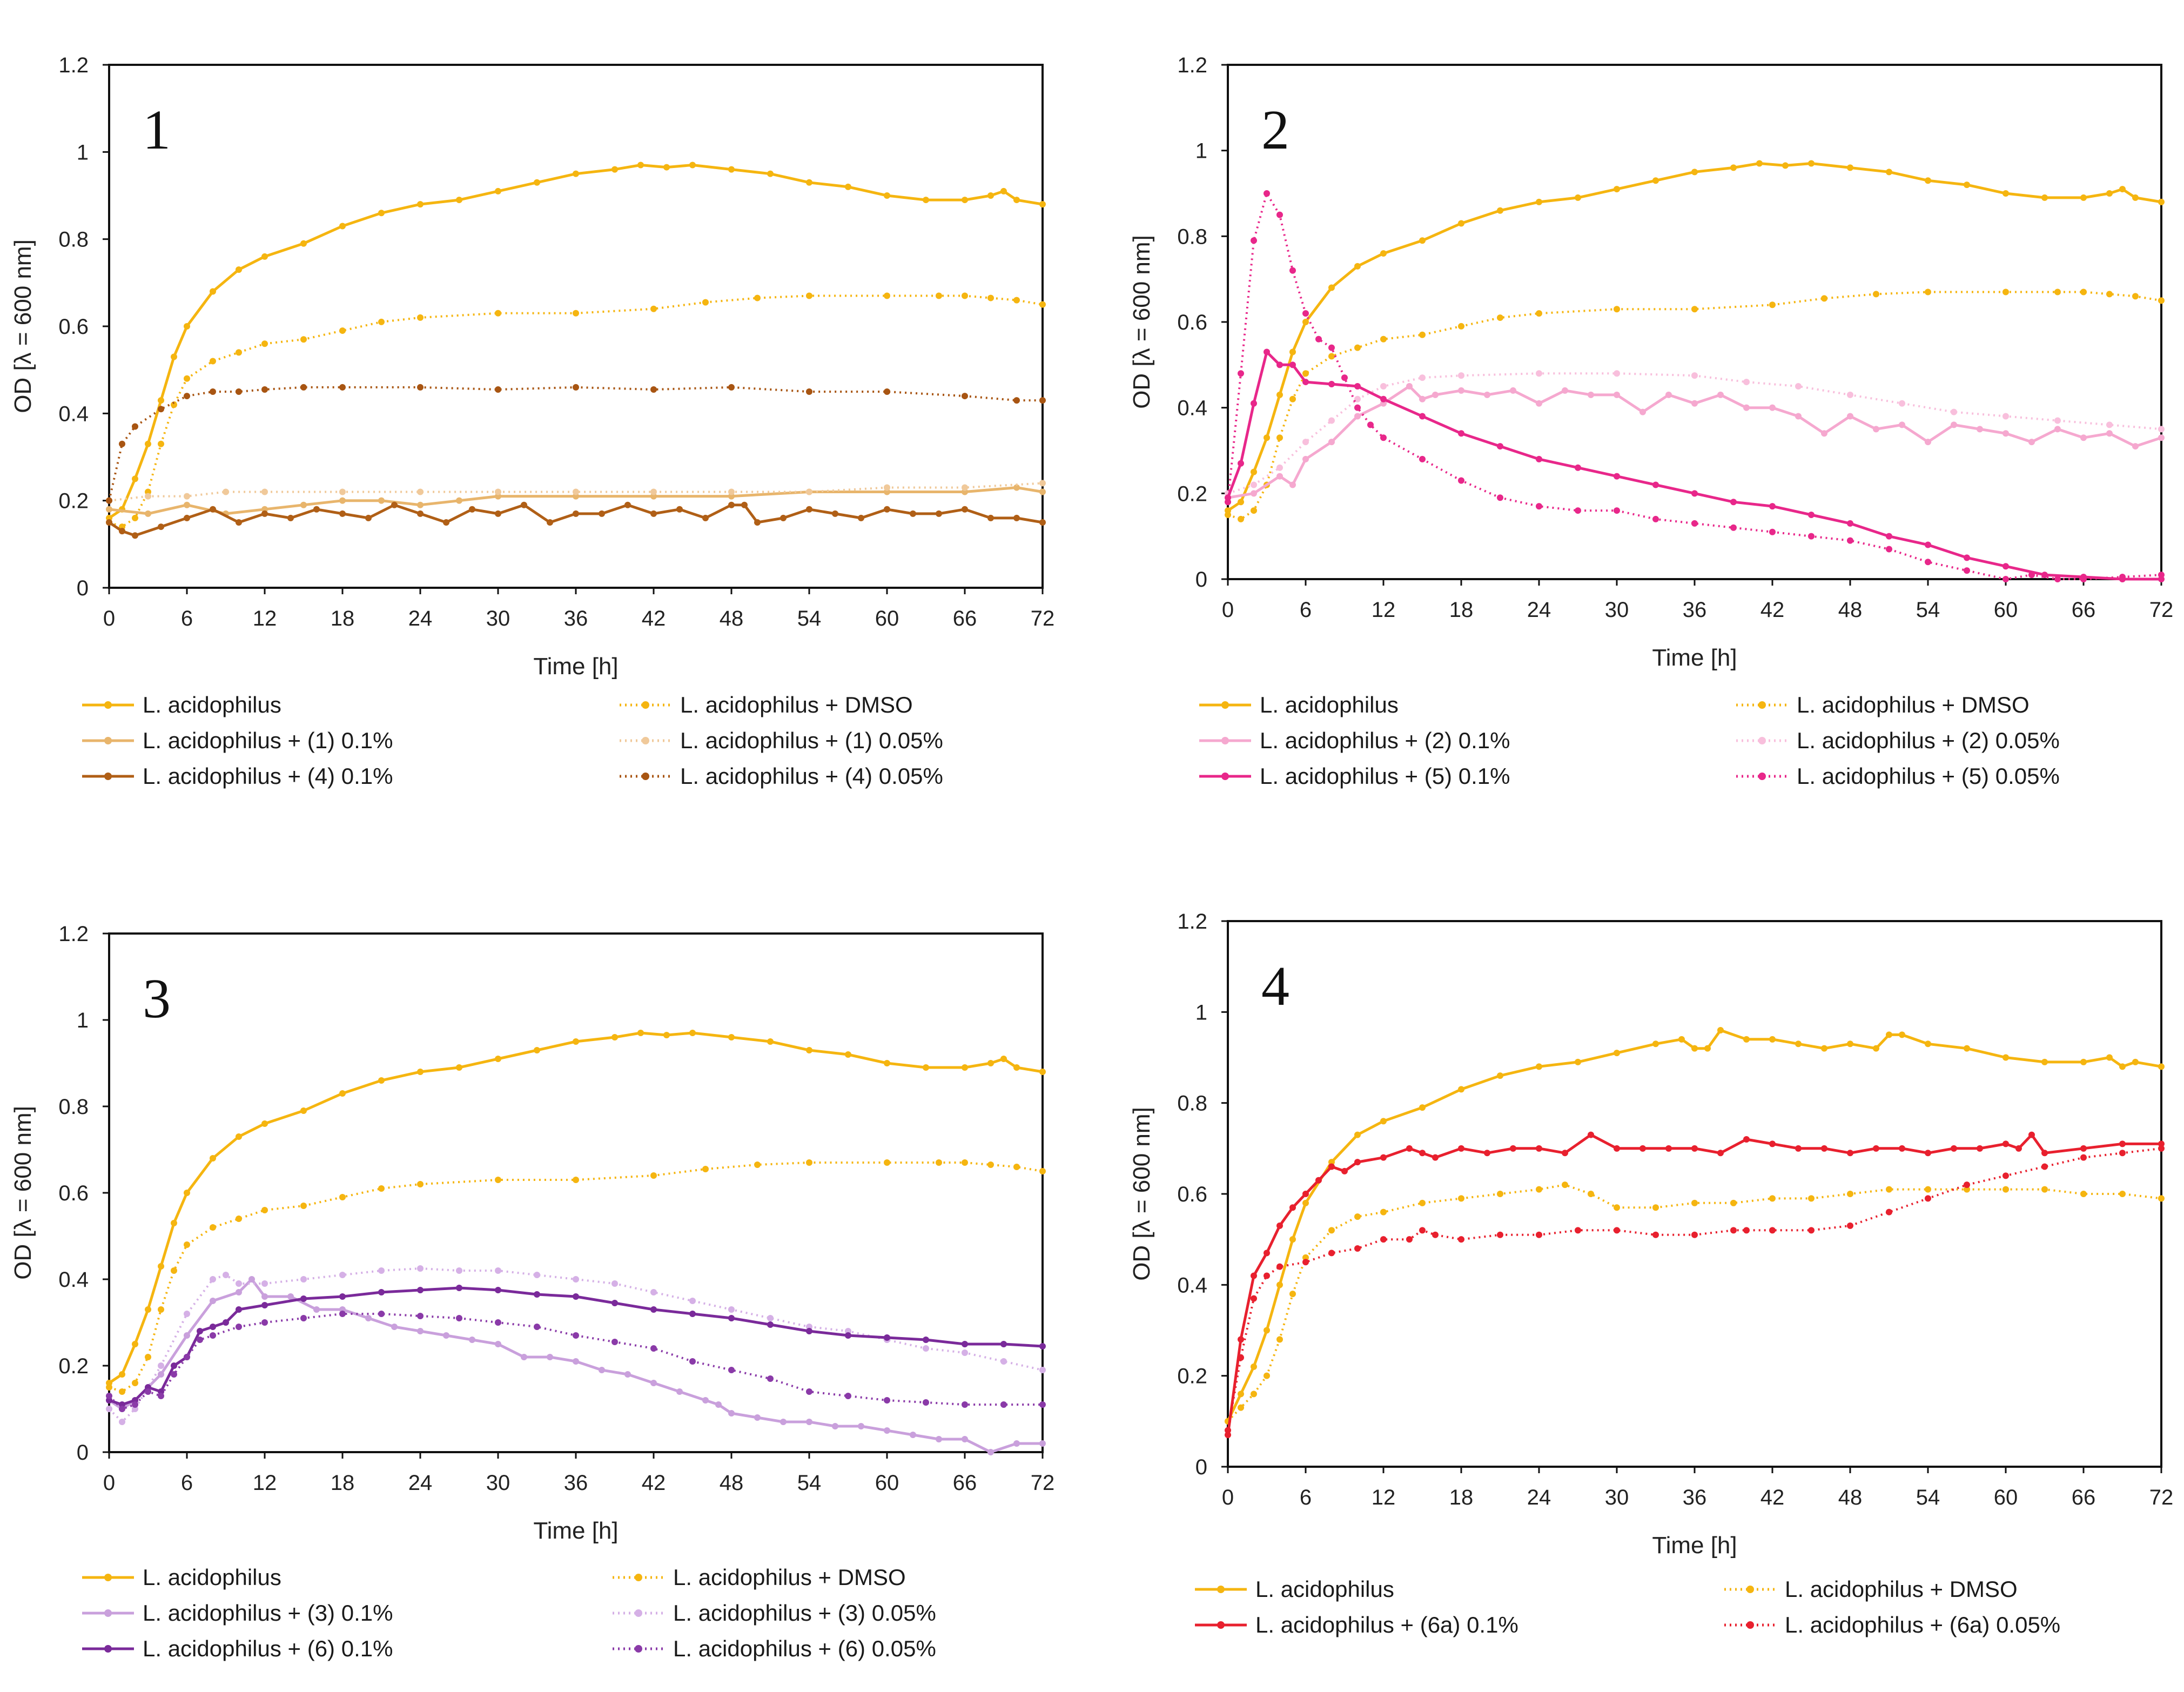  I want to click on legend-label: L. acidophilus + (3) 0.05%, so click(804, 1613).